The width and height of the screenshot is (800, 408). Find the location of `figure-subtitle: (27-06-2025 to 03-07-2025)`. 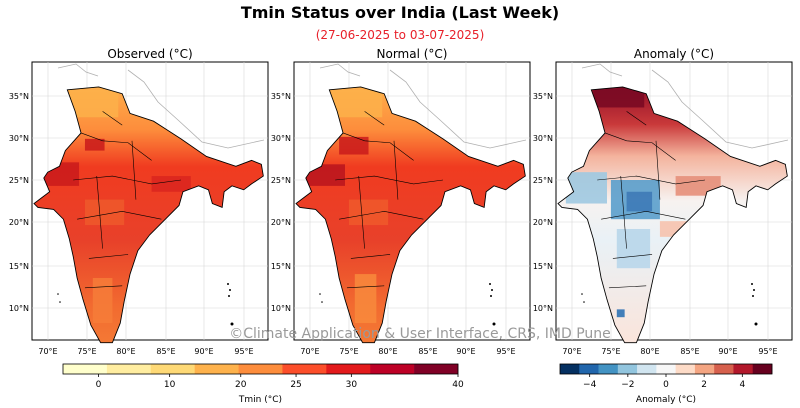

figure-subtitle: (27-06-2025 to 03-07-2025) is located at coordinates (400, 35).